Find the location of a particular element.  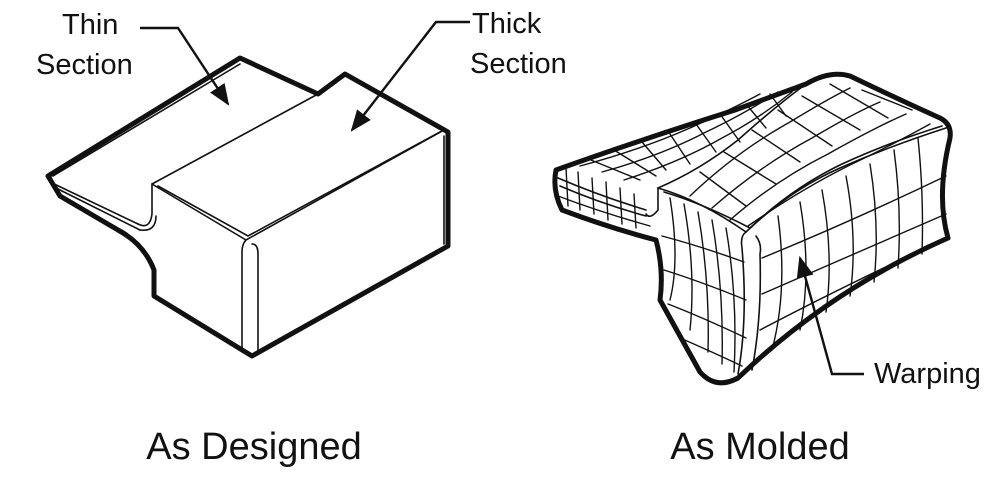

designed-groove-fillet is located at coordinates (148, 223).